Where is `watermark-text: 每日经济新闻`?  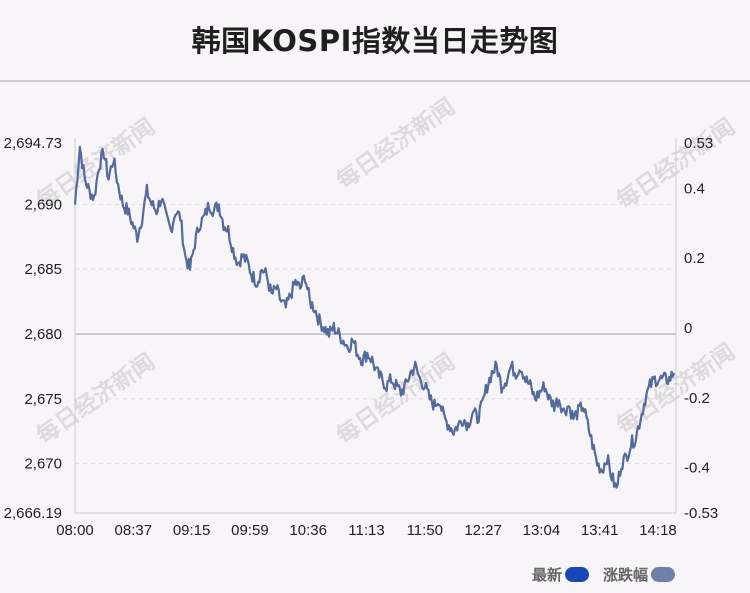 watermark-text: 每日经济新闻 is located at coordinates (395, 143).